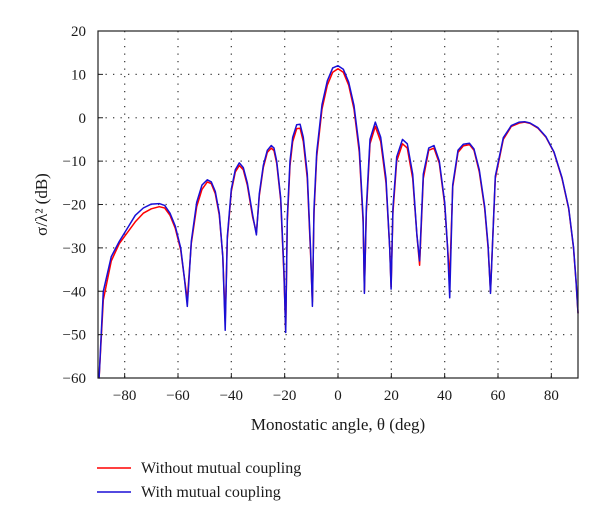 The width and height of the screenshot is (600, 525). I want to click on y-tick-label: 0, so click(83, 119).